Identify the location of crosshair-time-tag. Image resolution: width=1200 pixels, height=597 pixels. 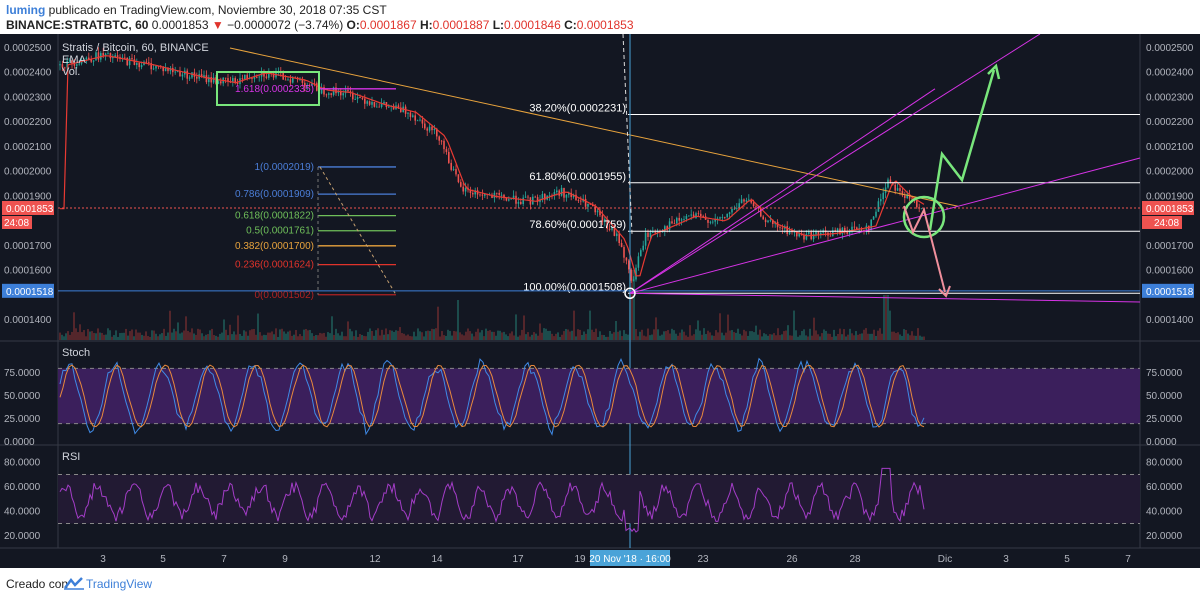
(630, 558).